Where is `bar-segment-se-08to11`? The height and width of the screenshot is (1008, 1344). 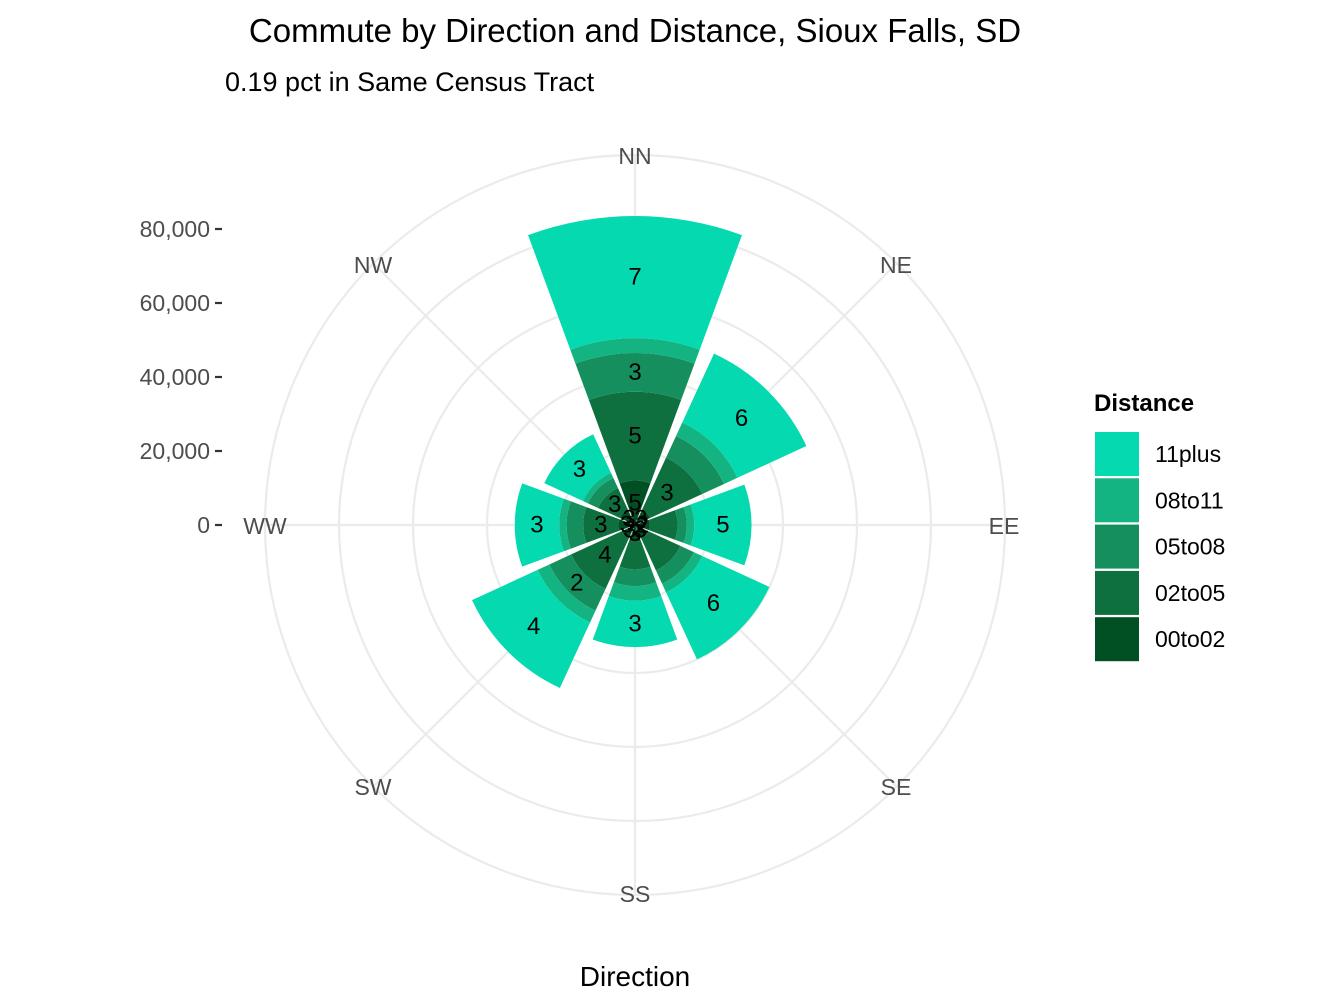 bar-segment-se-08to11 is located at coordinates (682, 572).